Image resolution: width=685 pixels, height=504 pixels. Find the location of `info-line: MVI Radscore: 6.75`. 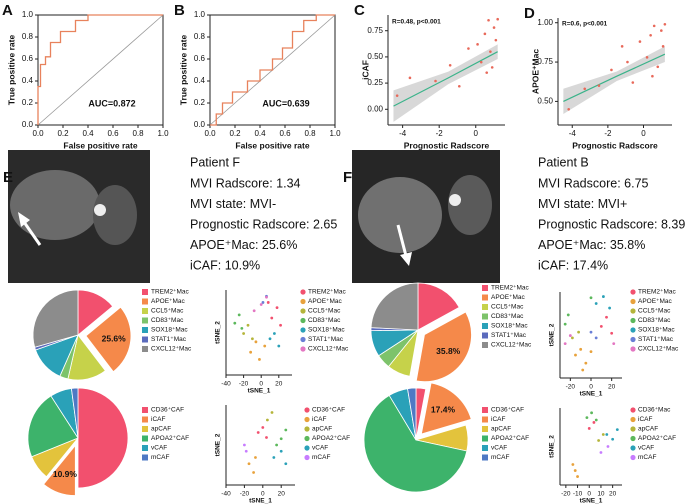

info-line: MVI Radscore: 6.75 is located at coordinates (593, 183).